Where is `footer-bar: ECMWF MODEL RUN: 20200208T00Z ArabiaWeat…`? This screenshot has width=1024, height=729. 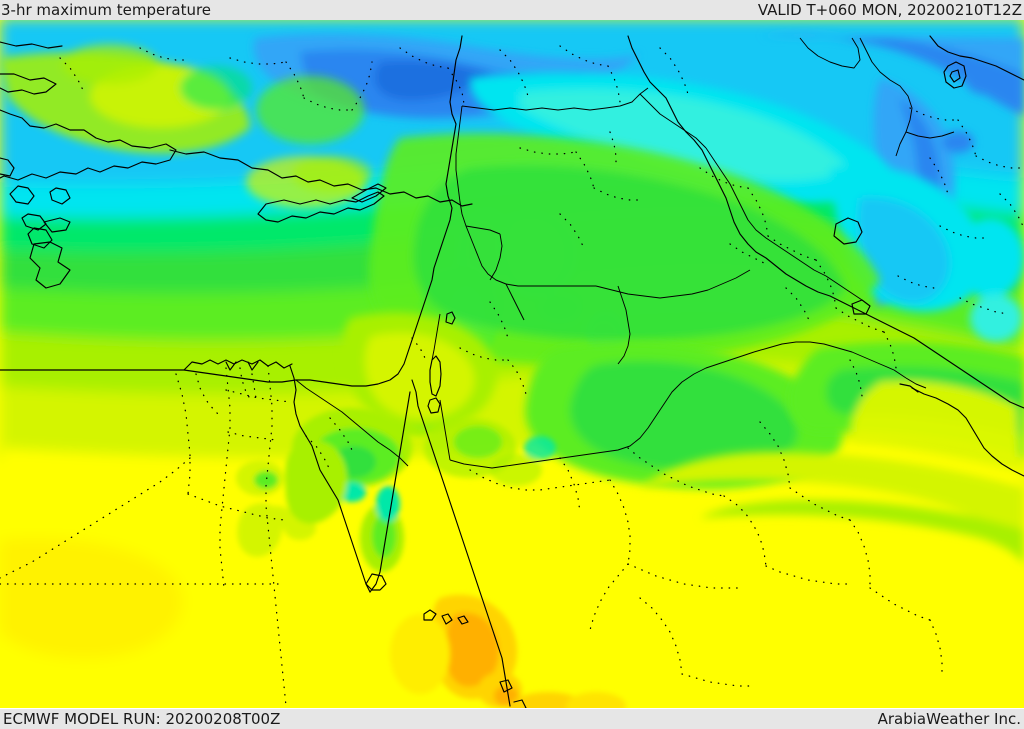
footer-bar: ECMWF MODEL RUN: 20200208T00Z ArabiaWeat… is located at coordinates (512, 719).